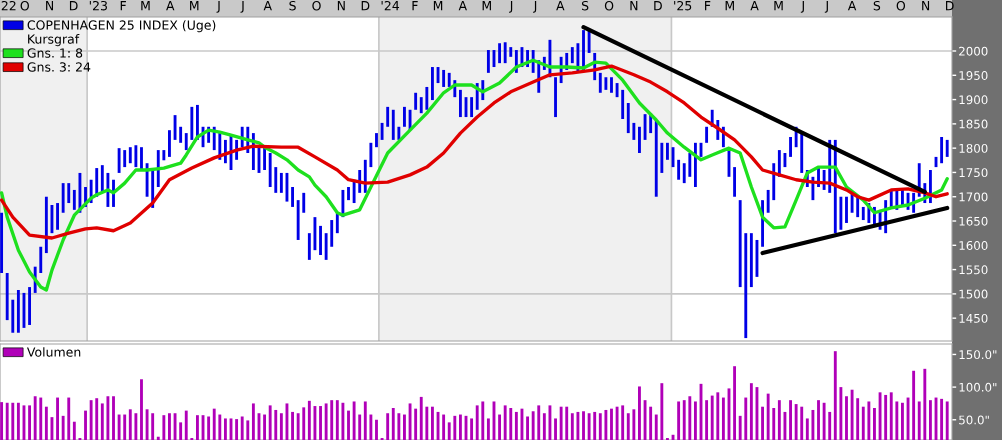  What do you see at coordinates (55, 53) in the screenshot?
I see `legend-label: Gns. 1: 8` at bounding box center [55, 53].